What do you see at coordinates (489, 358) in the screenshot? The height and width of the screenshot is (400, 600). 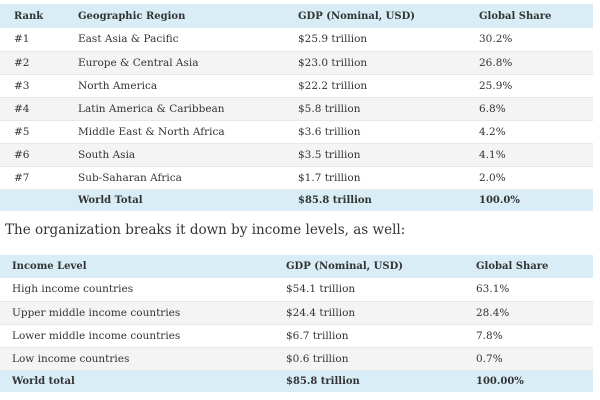 I see `share-cell: 0.7%` at bounding box center [489, 358].